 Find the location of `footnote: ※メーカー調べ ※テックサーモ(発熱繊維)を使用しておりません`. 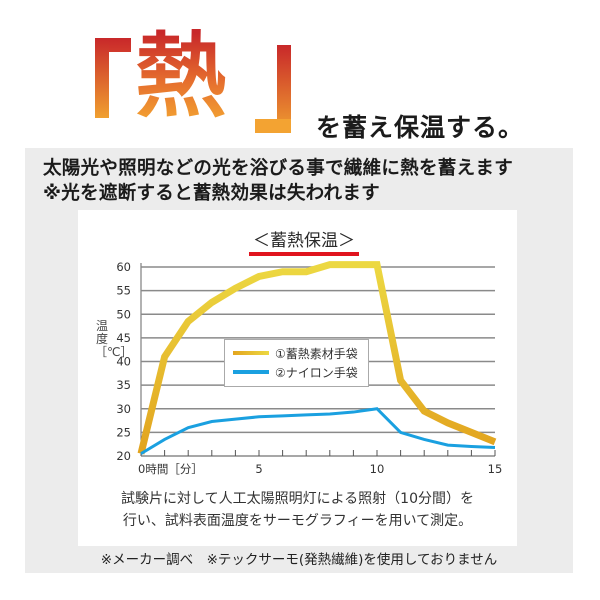

footnote: ※メーカー調べ ※テックサーモ(発熱繊維)を使用しておりません is located at coordinates (299, 560).